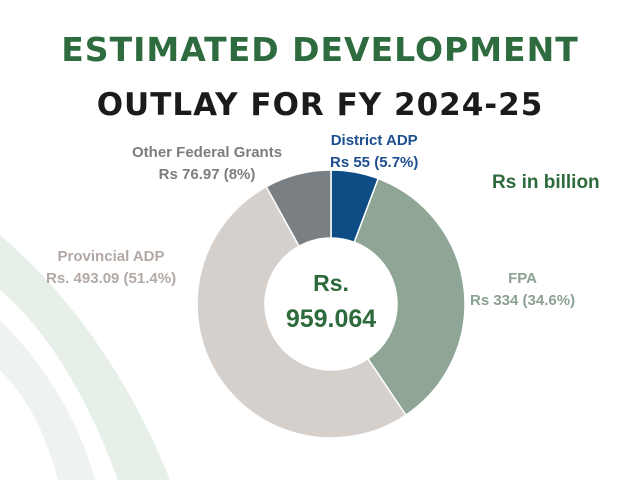 The height and width of the screenshot is (480, 640). I want to click on label-provincial-adp: Provincial ADP Rs. 493.09 (51.4%), so click(111, 268).